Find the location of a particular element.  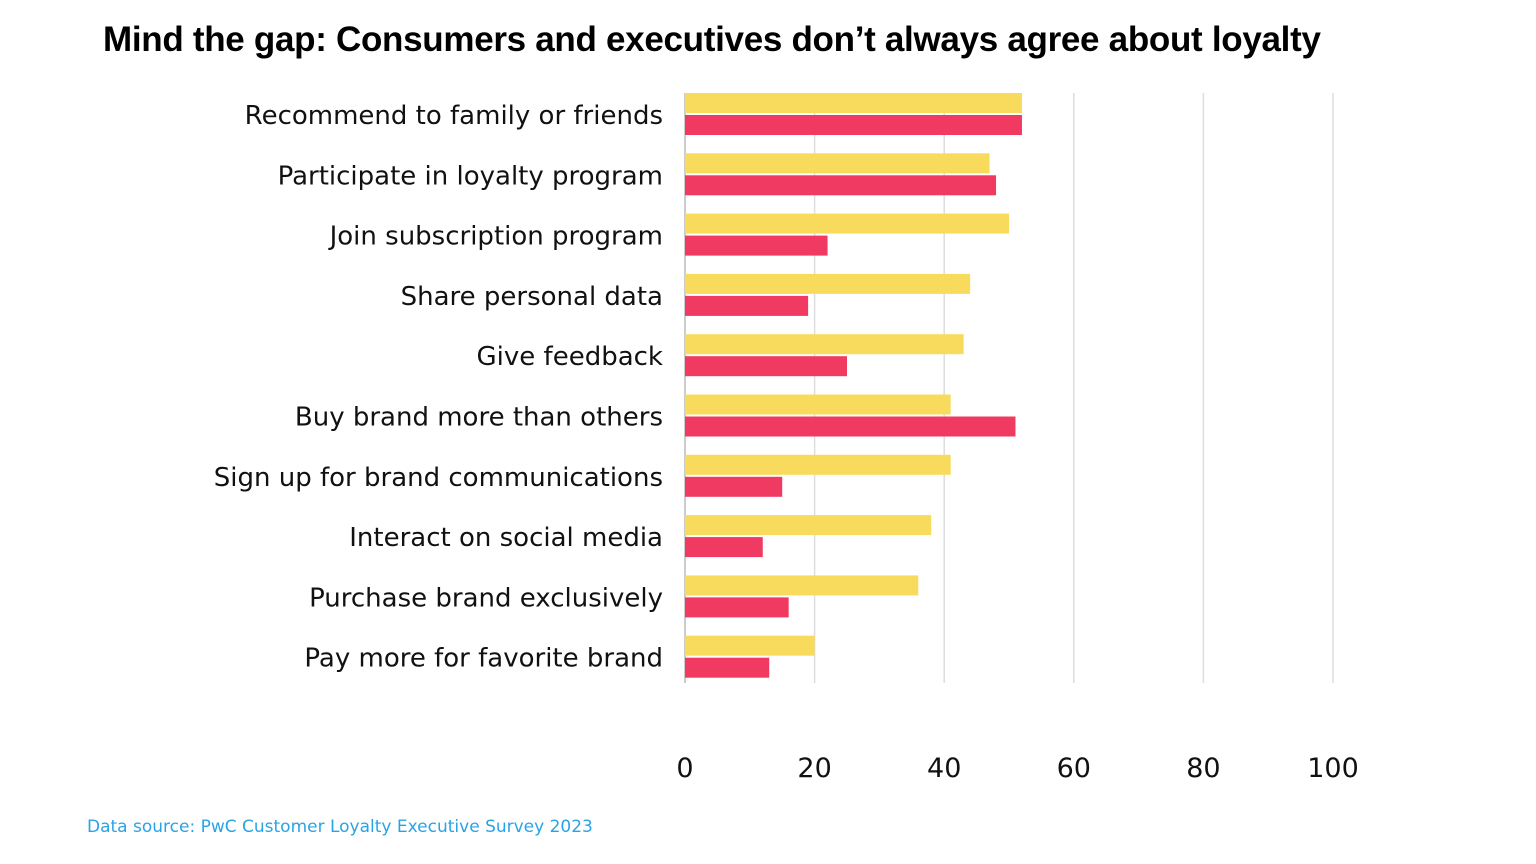

x-tick-label: 80 is located at coordinates (1203, 768).